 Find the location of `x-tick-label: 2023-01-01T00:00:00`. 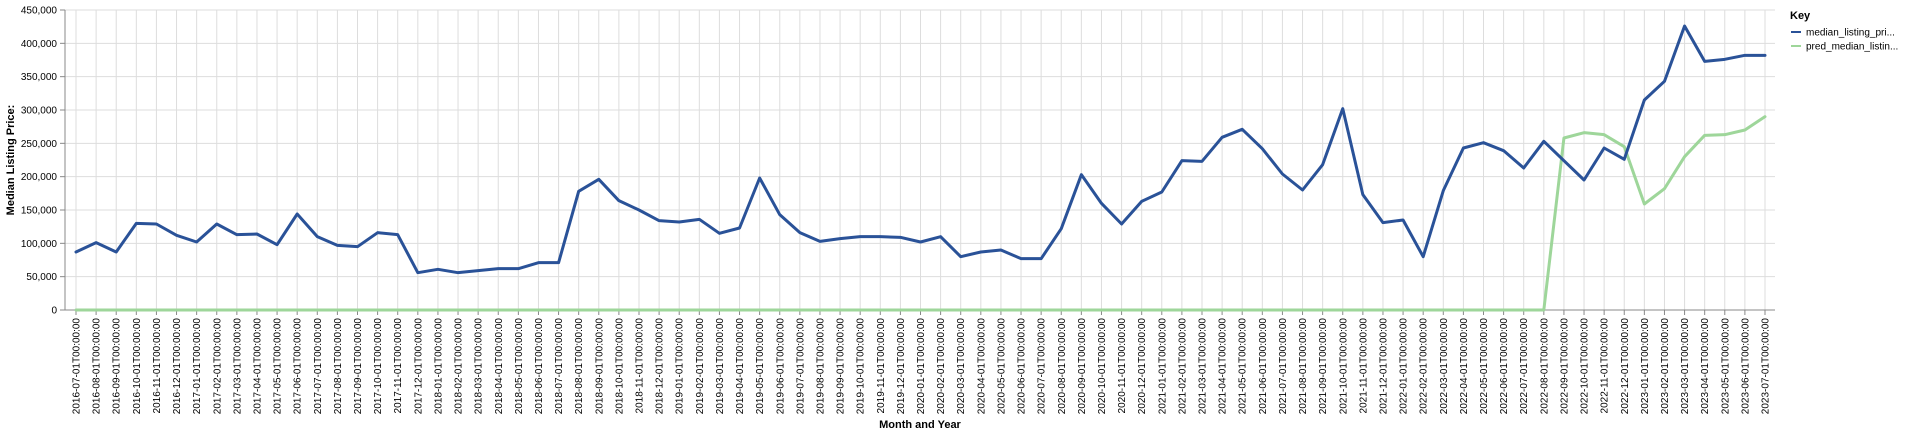

x-tick-label: 2023-01-01T00:00:00 is located at coordinates (1645, 366).